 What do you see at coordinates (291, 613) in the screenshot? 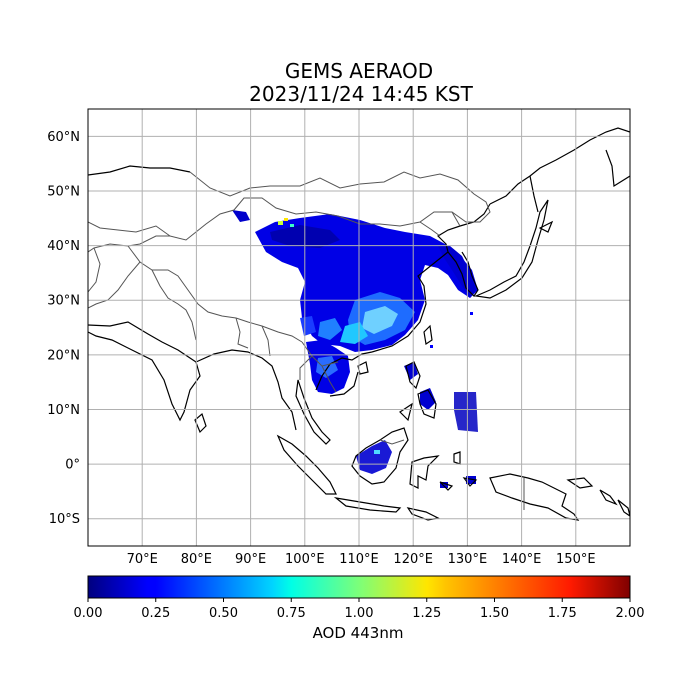
I see `colorbar-tick-label: 0.75` at bounding box center [291, 613].